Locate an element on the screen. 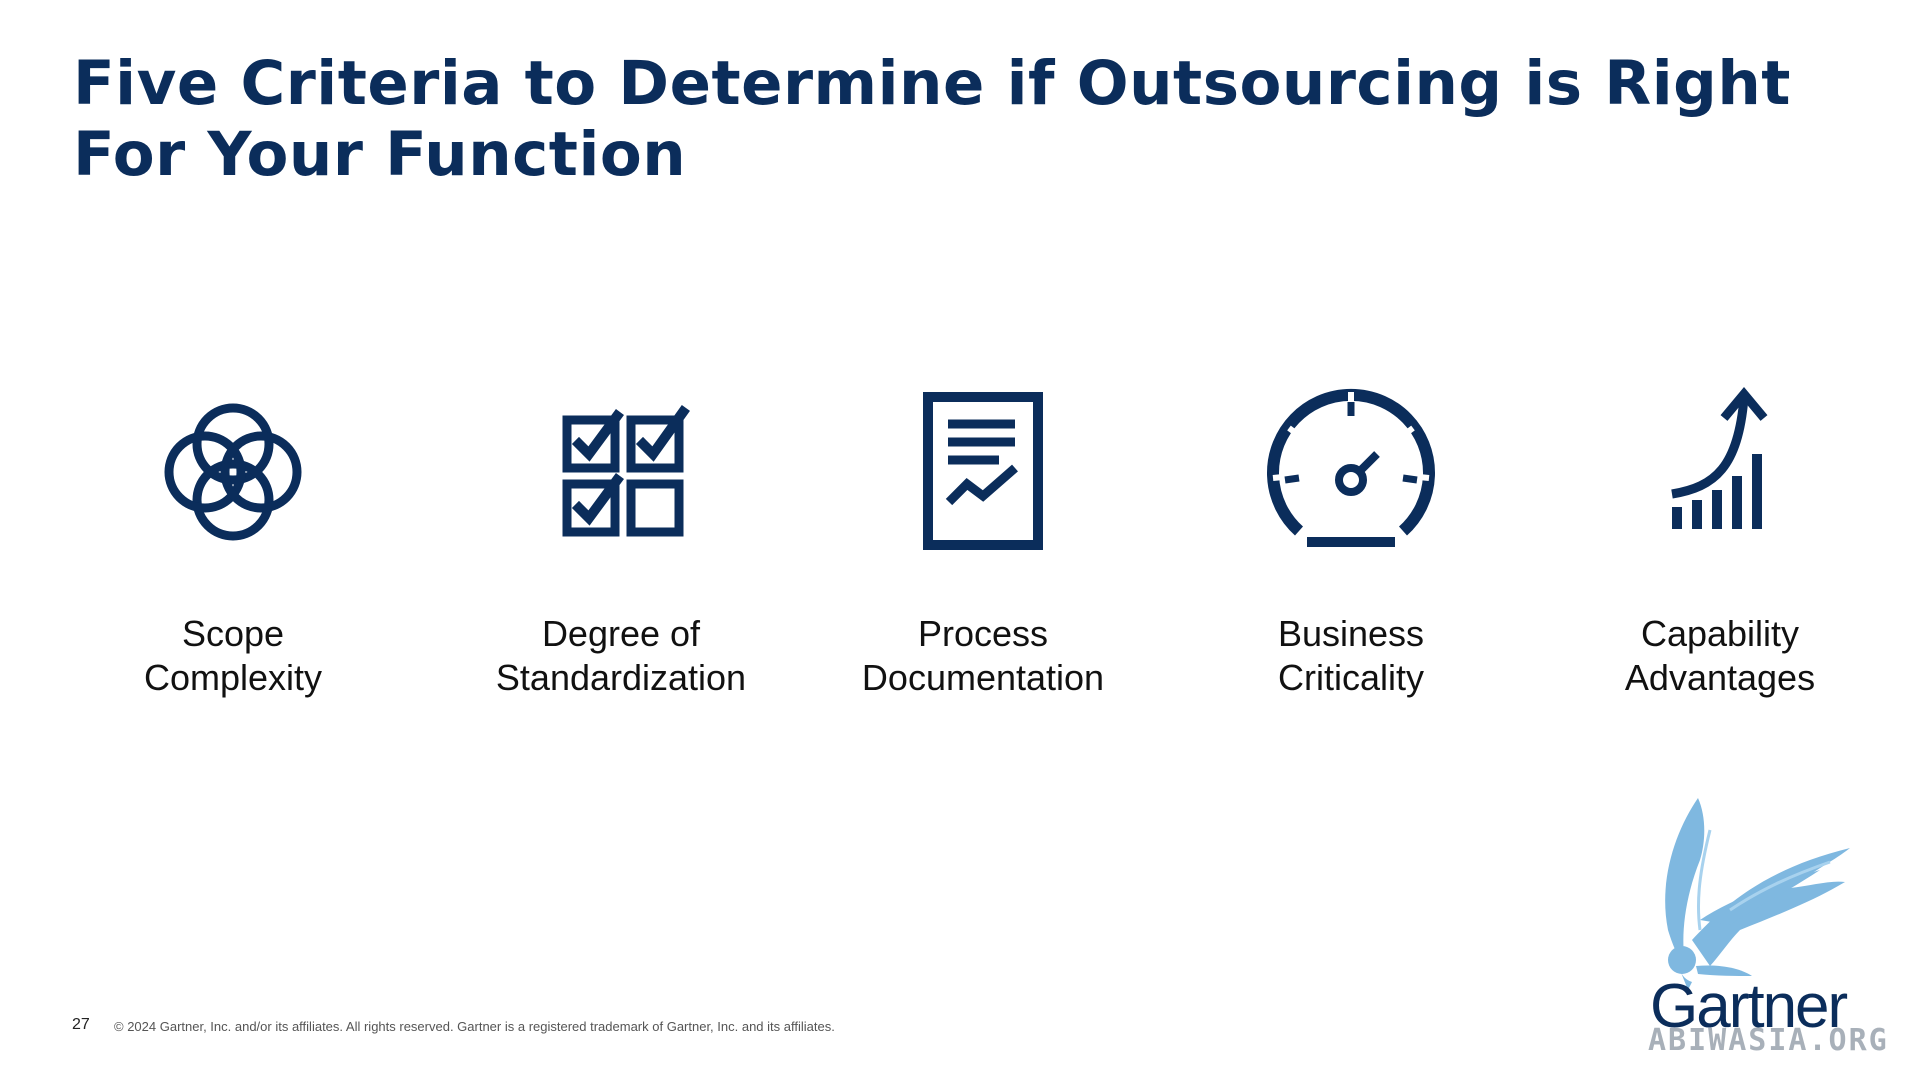  criterion-business-criticality: Business Criticality is located at coordinates (1351, 536).